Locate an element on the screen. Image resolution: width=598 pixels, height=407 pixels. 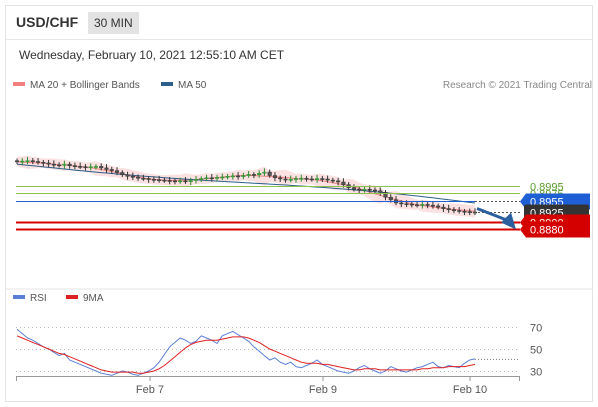
legend-swatch-rsi is located at coordinates (19, 297).